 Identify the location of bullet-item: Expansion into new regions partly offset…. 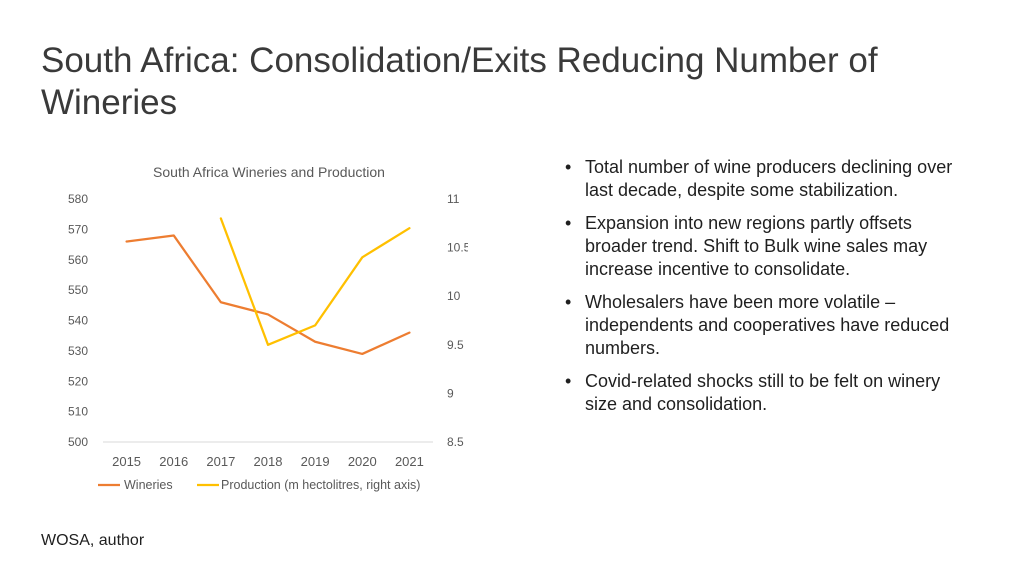
(765, 246).